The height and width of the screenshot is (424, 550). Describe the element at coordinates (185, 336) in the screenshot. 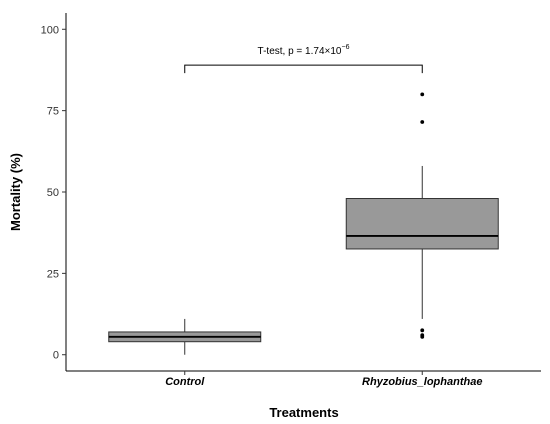

I see `box-group` at that location.